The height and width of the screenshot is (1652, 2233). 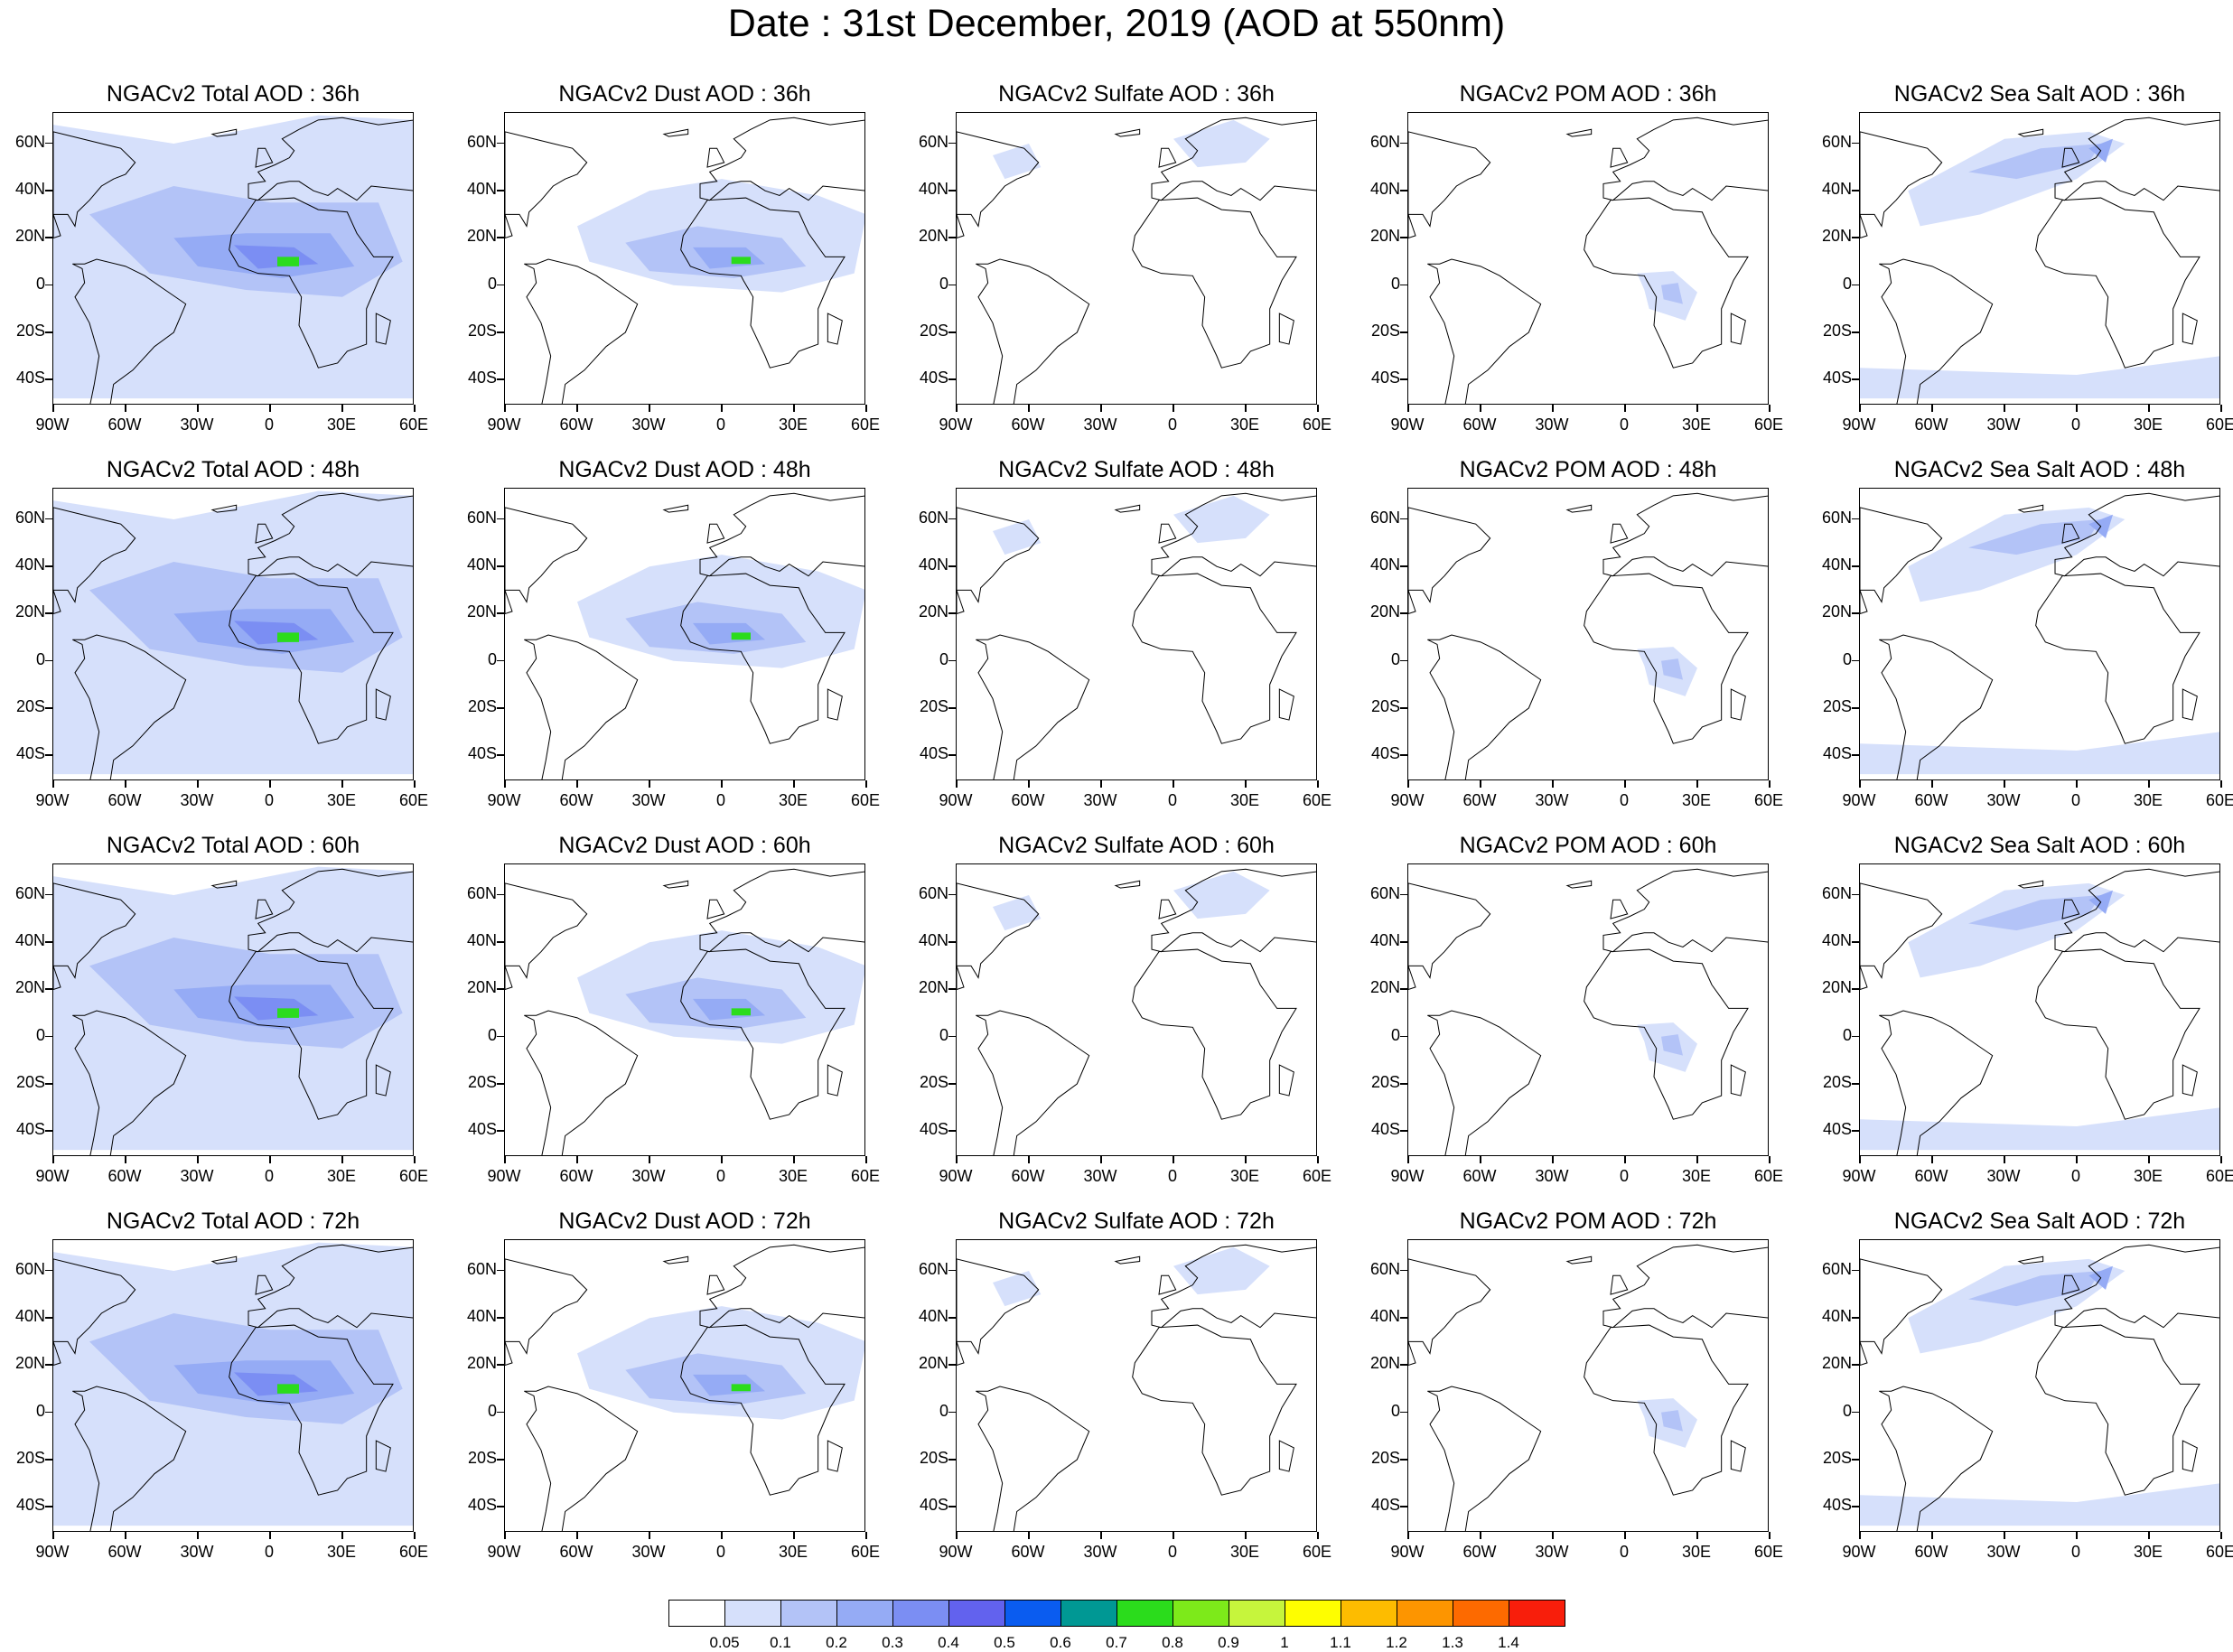 What do you see at coordinates (933, 1082) in the screenshot?
I see `lat-tick-label: 20S` at bounding box center [933, 1082].